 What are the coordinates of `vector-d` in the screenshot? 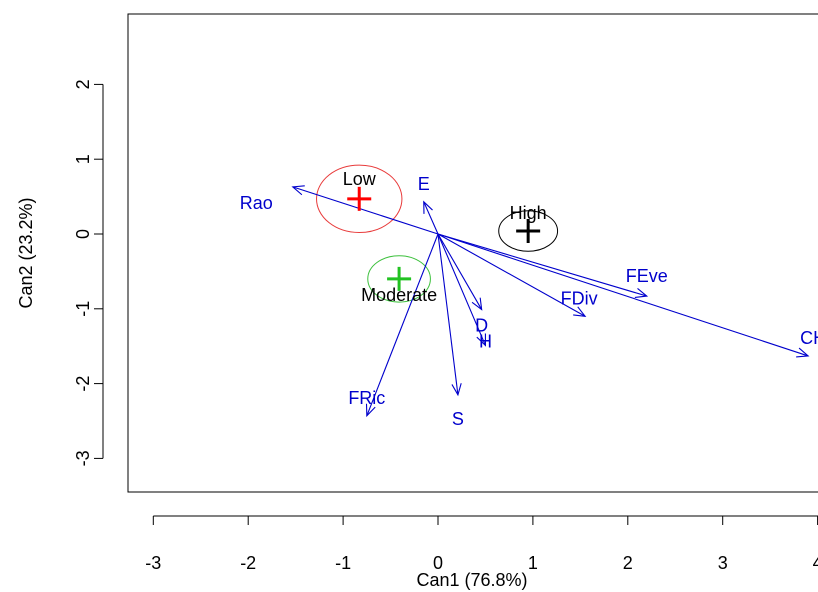 It's located at (460, 271).